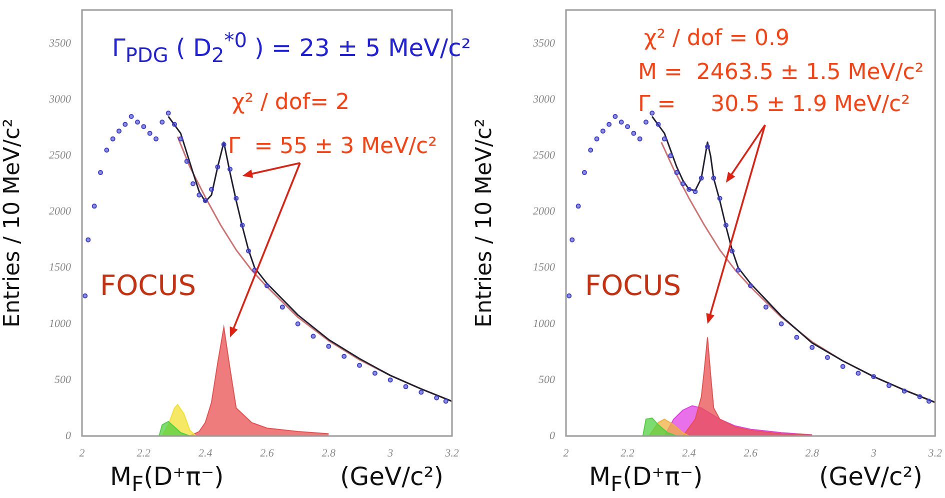 The width and height of the screenshot is (945, 498). Describe the element at coordinates (291, 102) in the screenshot. I see `annotation: χ² / dof= 2` at that location.